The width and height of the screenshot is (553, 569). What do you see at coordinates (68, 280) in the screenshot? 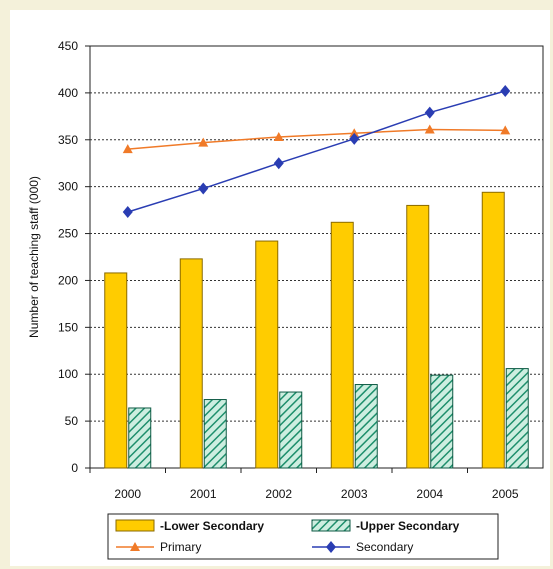
I see `y-tick-label: 200` at bounding box center [68, 280].